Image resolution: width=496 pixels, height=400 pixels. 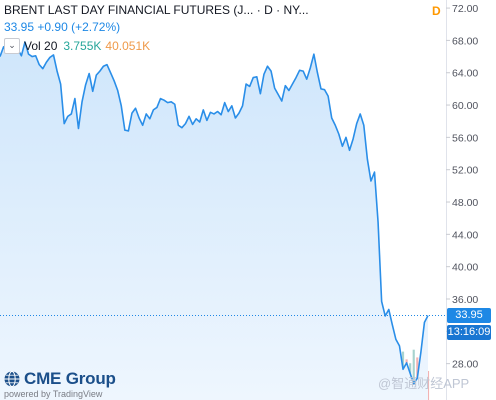 What do you see at coordinates (469, 332) in the screenshot?
I see `countdown-tag: 13:16:09` at bounding box center [469, 332].